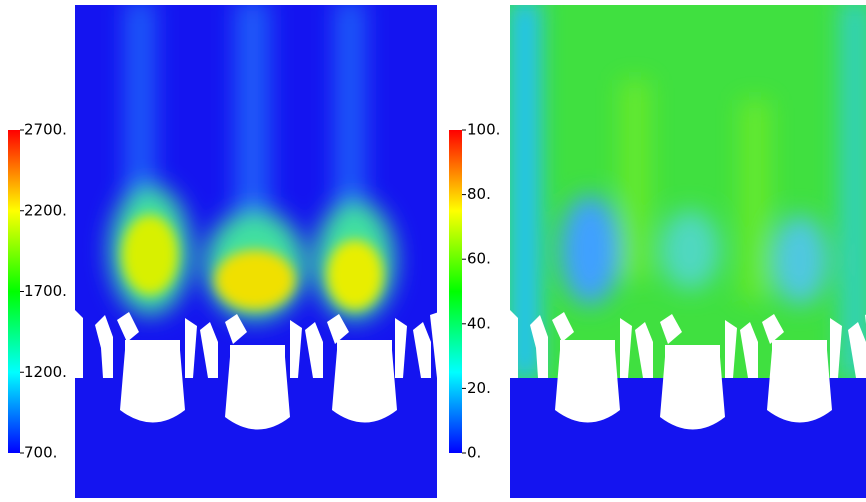 The image size is (866, 502). What do you see at coordinates (45, 130) in the screenshot?
I see `tick-label: 2700.` at bounding box center [45, 130].